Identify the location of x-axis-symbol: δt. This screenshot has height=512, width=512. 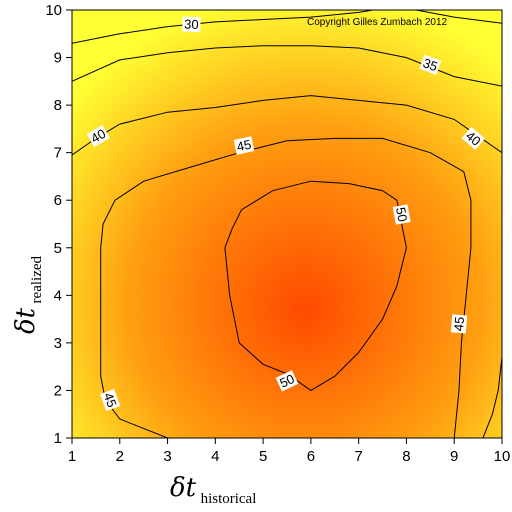
(183, 488).